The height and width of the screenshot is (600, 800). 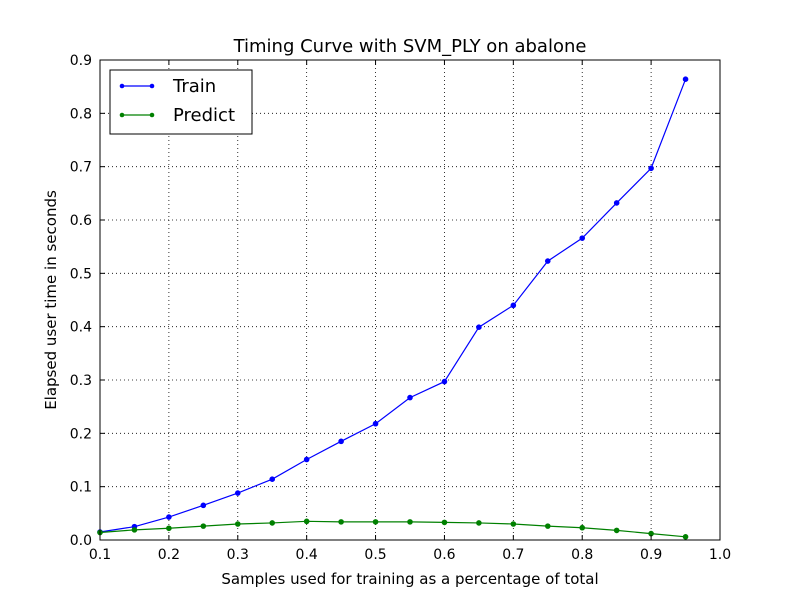 What do you see at coordinates (410, 46) in the screenshot?
I see `chart-title: Timing Curve with SVM_PLY on abalone` at bounding box center [410, 46].